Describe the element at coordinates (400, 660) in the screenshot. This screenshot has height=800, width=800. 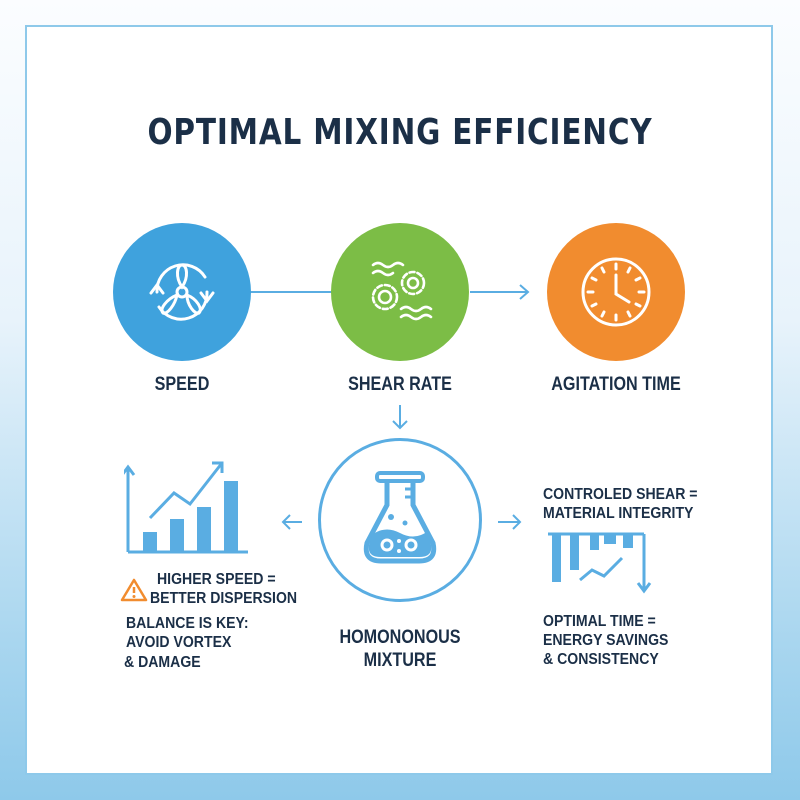
I see `mixture-label-line2: MIXTURE` at that location.